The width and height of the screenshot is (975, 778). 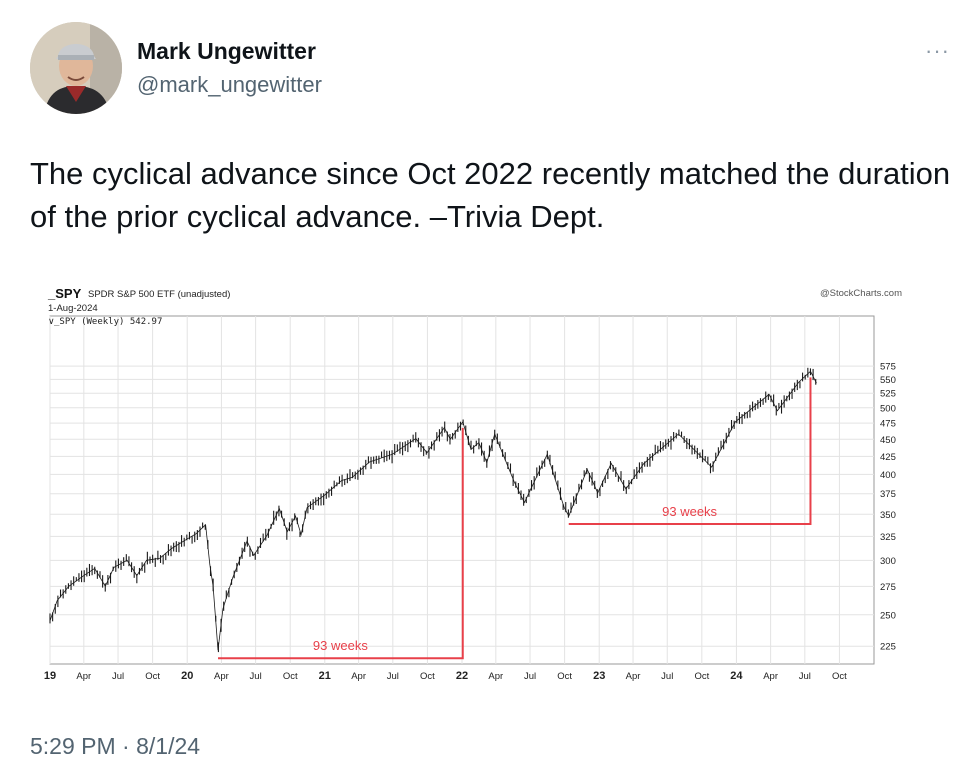 I want to click on y-tick-label: 525, so click(x=888, y=394).